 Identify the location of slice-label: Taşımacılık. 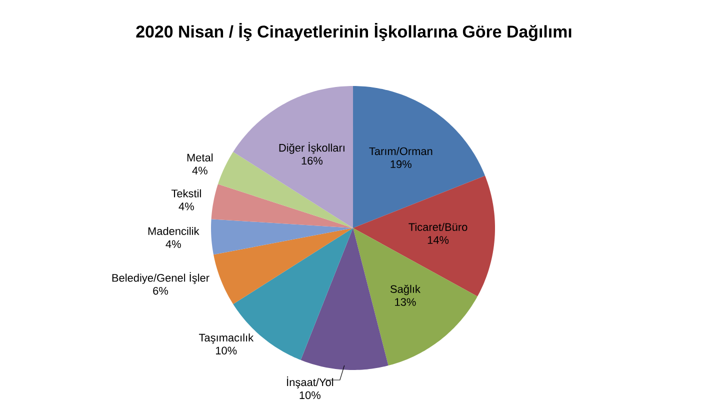
(226, 338).